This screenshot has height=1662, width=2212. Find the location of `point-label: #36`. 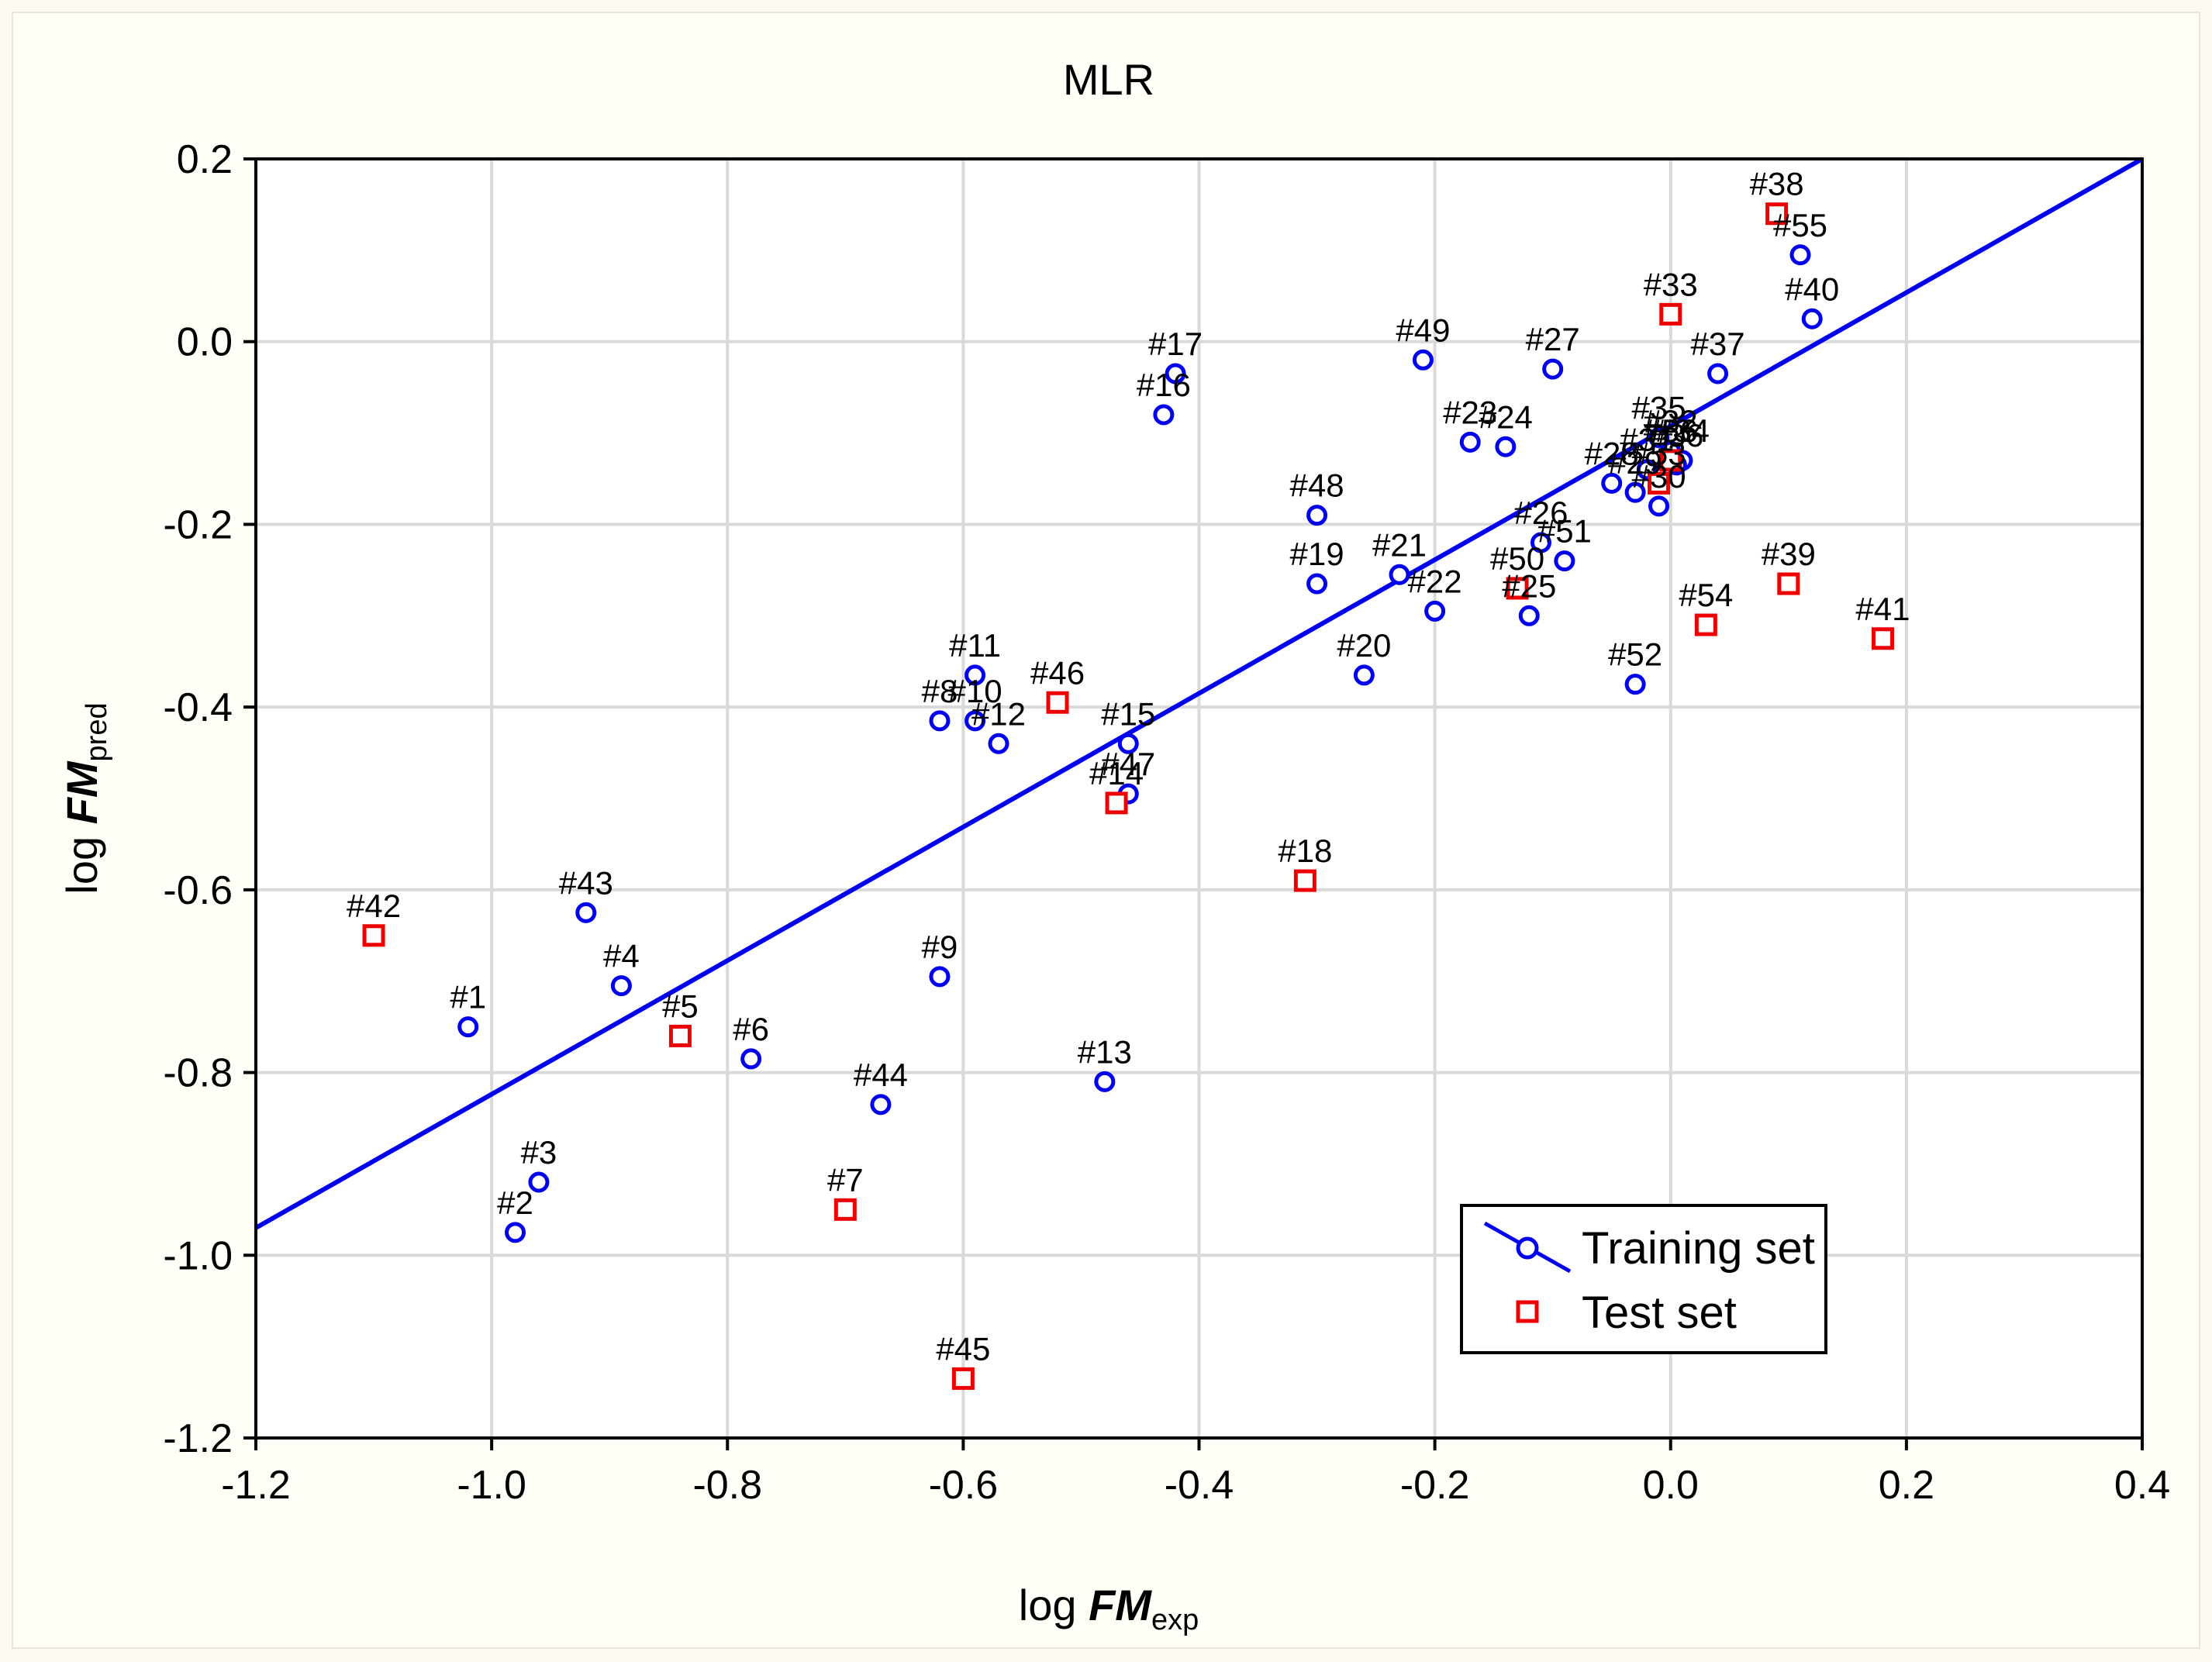

point-label: #36 is located at coordinates (1676, 435).